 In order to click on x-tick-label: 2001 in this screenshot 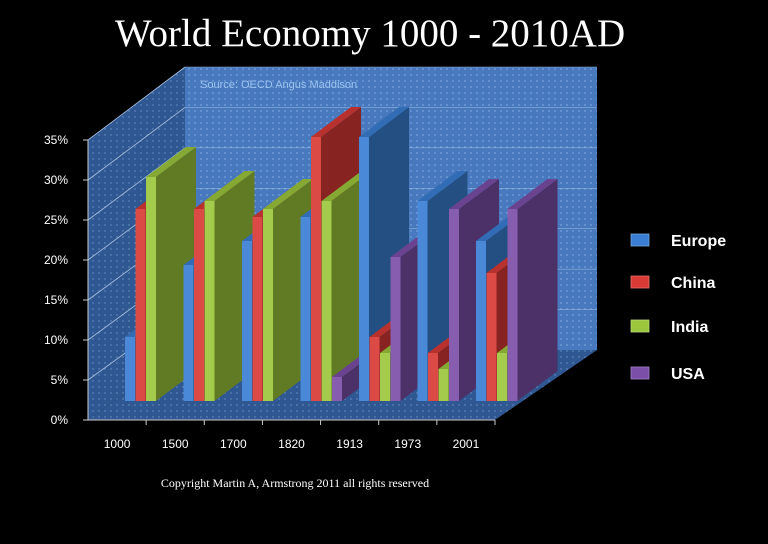, I will do `click(466, 444)`.